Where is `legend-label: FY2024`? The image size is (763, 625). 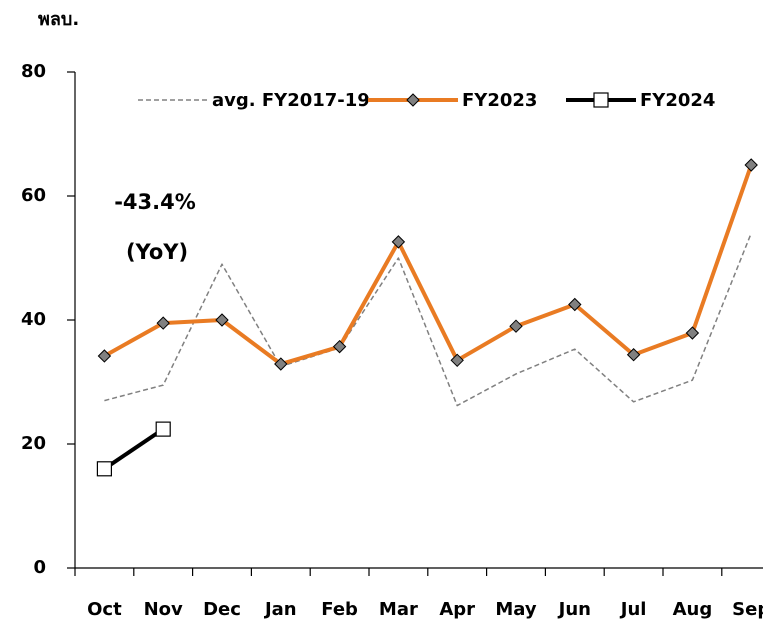
legend-label: FY2024 is located at coordinates (677, 100).